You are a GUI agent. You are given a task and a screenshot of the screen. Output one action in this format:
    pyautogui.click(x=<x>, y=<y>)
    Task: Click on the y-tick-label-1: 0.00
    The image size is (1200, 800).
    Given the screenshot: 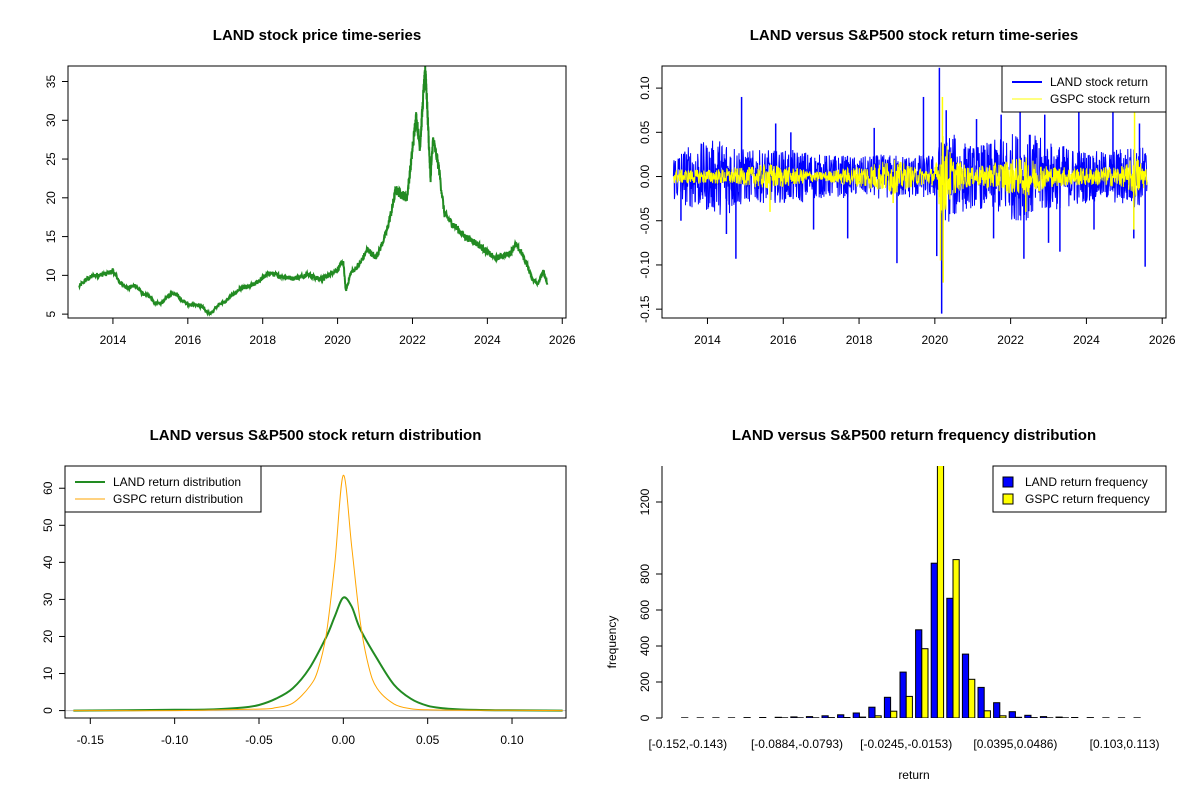 What is the action you would take?
    pyautogui.click(x=645, y=177)
    